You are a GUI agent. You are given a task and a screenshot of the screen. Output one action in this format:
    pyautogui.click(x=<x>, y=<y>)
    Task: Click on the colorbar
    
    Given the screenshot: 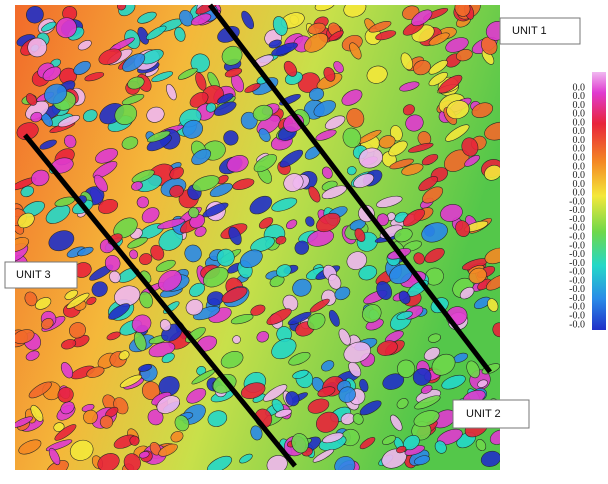 What is the action you would take?
    pyautogui.click(x=599, y=201)
    